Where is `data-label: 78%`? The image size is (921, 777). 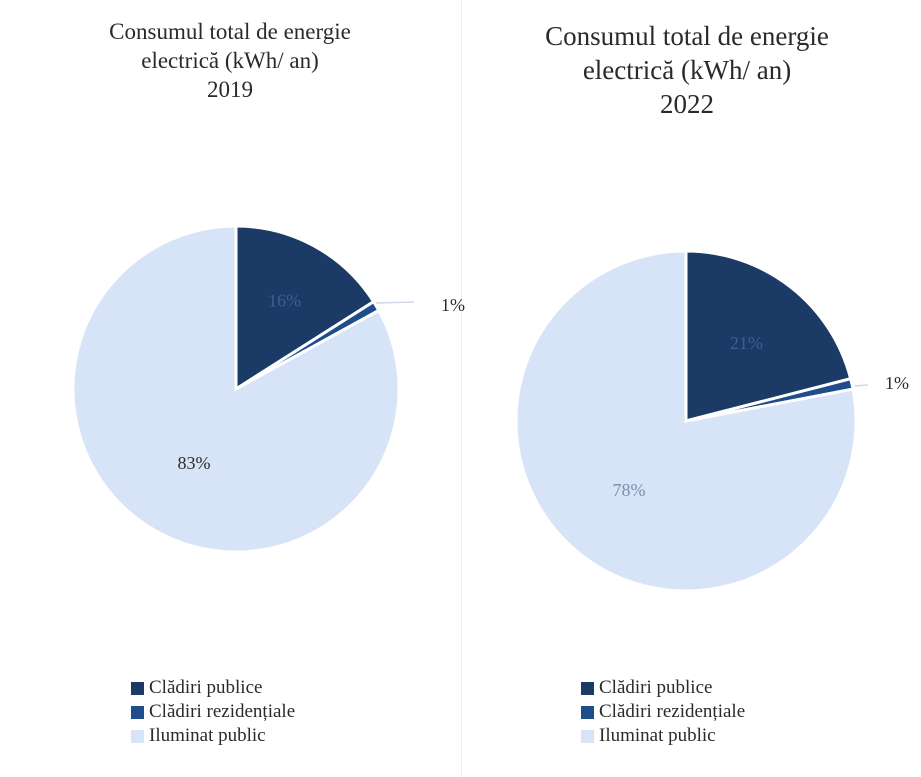 data-label: 78% is located at coordinates (629, 490).